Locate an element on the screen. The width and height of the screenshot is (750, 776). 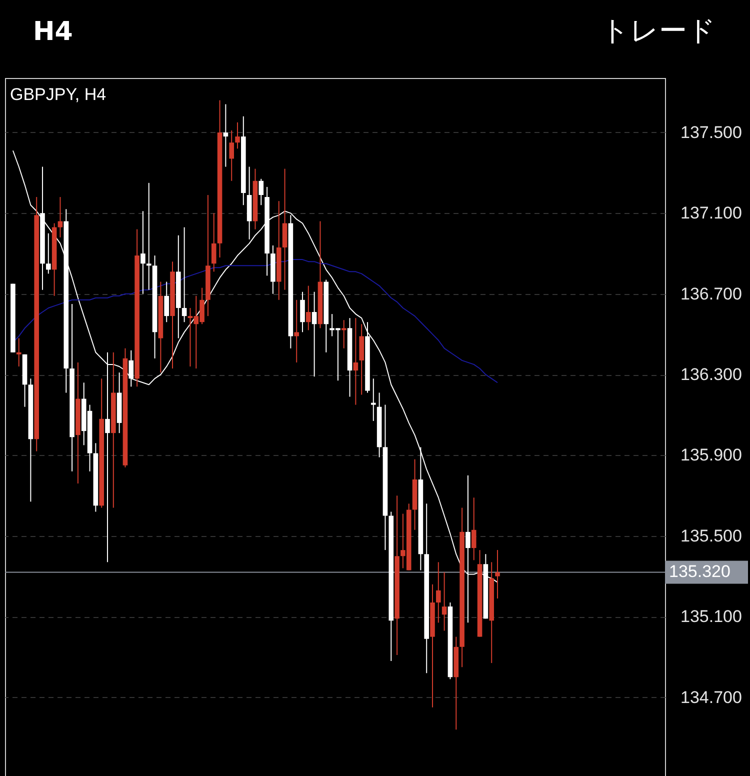
chart-title: GBPJPY, H4 is located at coordinates (58, 94).